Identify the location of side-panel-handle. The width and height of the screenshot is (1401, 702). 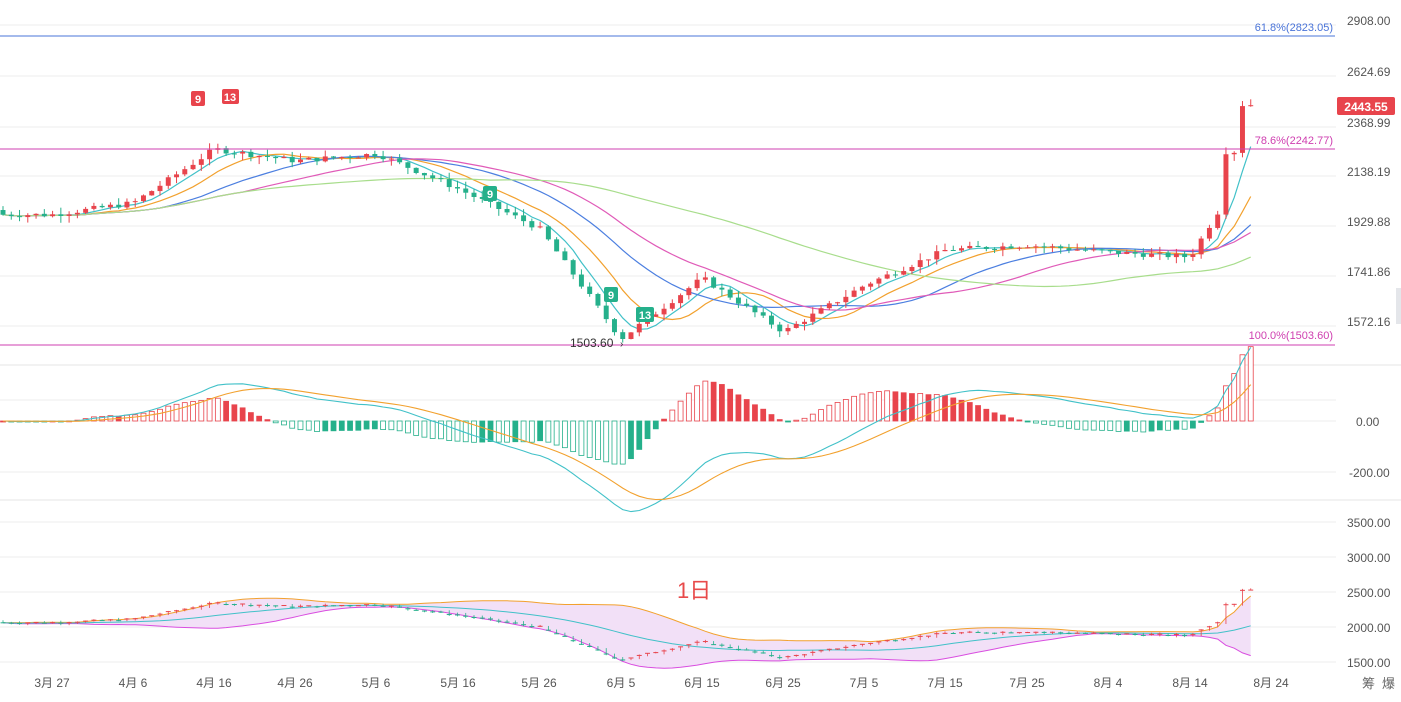
(1398, 306).